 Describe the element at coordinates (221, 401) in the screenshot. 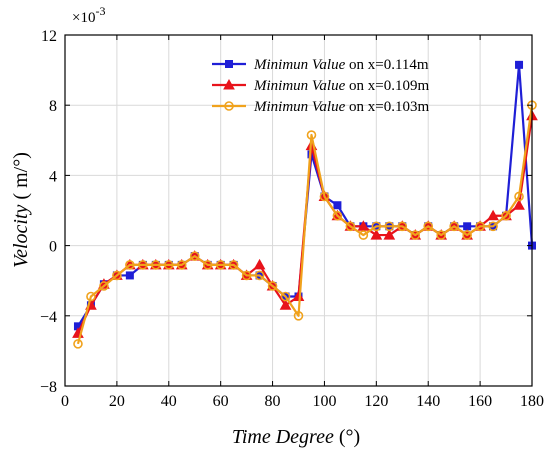

I see `x-tick-label: 60` at that location.